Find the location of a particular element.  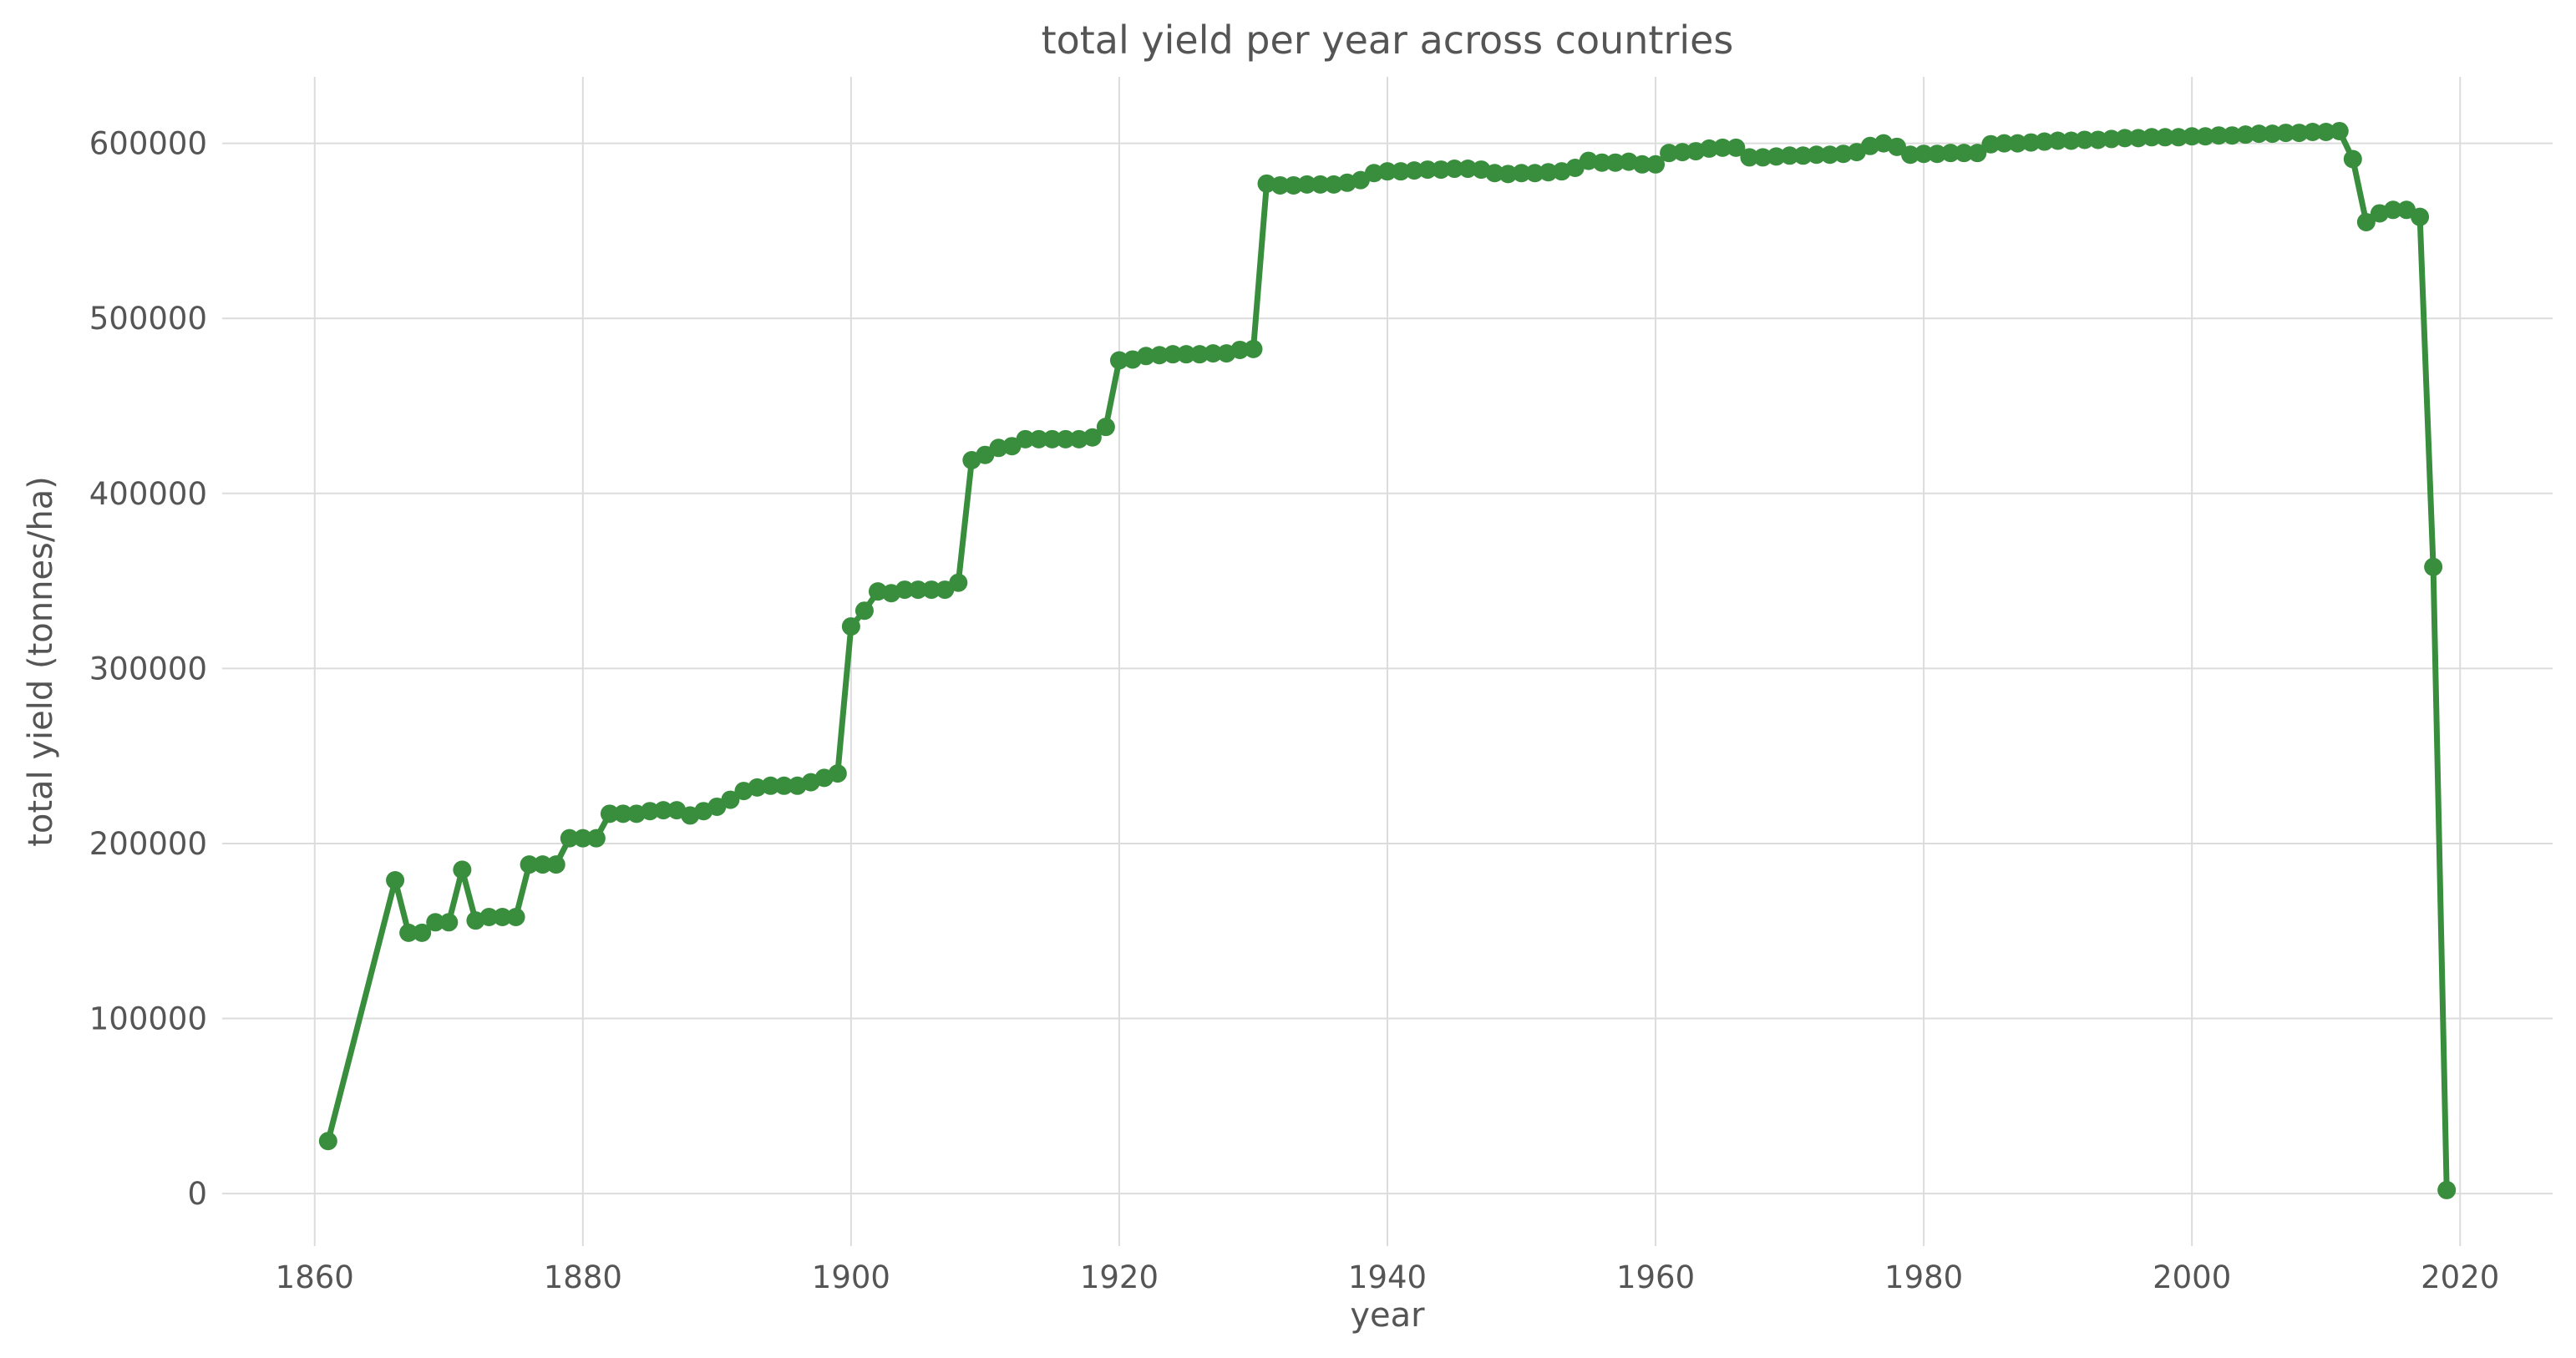

x-tick-label: 1980 is located at coordinates (1924, 1277).